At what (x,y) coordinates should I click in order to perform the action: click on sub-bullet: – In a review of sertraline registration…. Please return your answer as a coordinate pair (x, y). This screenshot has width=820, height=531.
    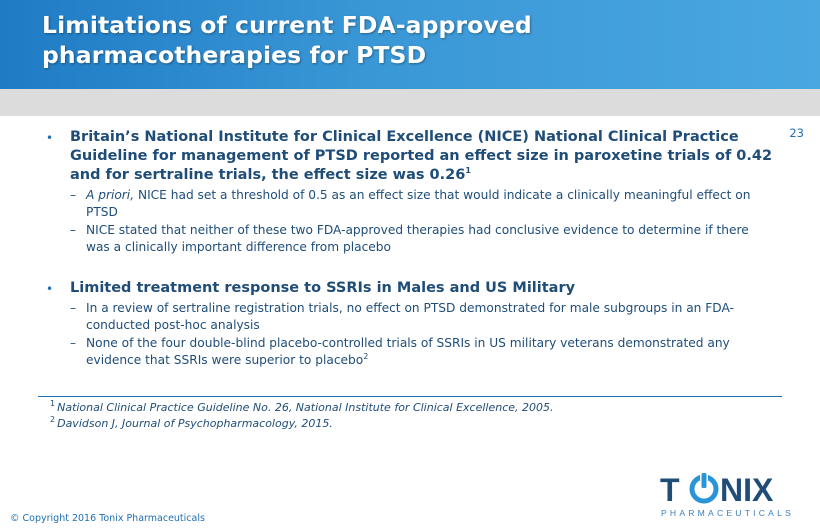
    Looking at the image, I should click on (423, 317).